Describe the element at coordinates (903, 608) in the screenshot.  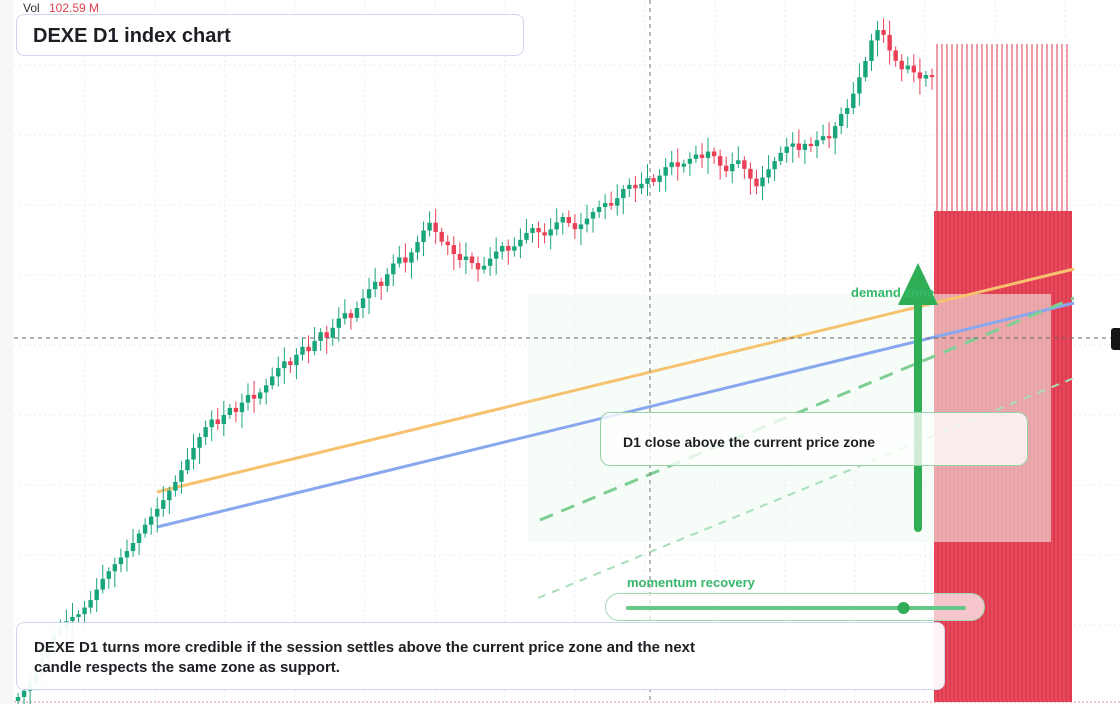
I see `momentum-handle` at that location.